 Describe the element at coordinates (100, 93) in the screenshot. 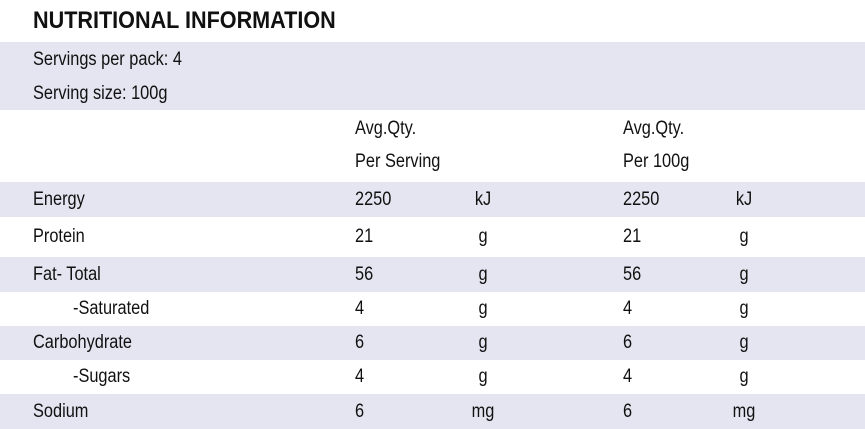

I see `serving-size: Serving size: 100g` at that location.